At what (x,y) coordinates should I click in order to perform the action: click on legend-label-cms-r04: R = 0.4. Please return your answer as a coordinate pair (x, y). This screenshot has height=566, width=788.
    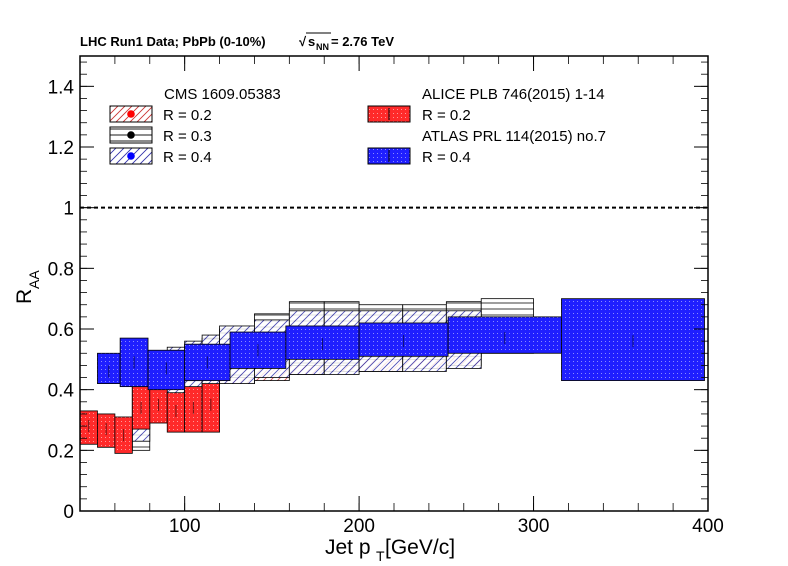
    Looking at the image, I should click on (187, 157).